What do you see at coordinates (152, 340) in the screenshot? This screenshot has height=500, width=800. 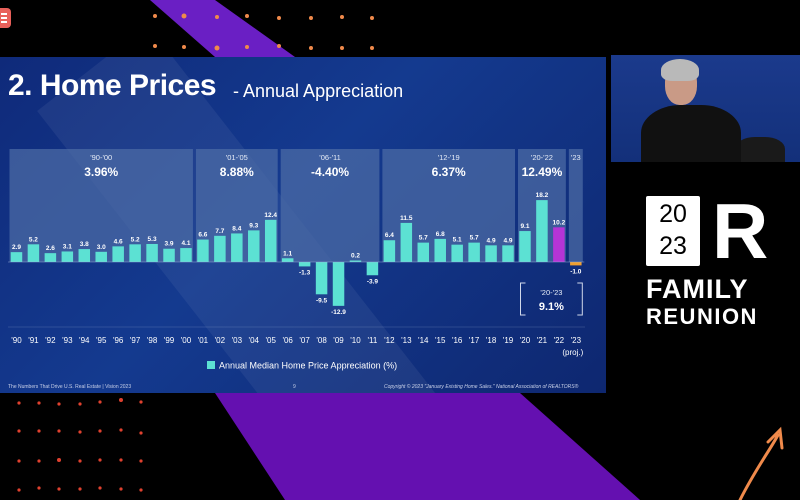 I see `x-tick-label: '98` at bounding box center [152, 340].